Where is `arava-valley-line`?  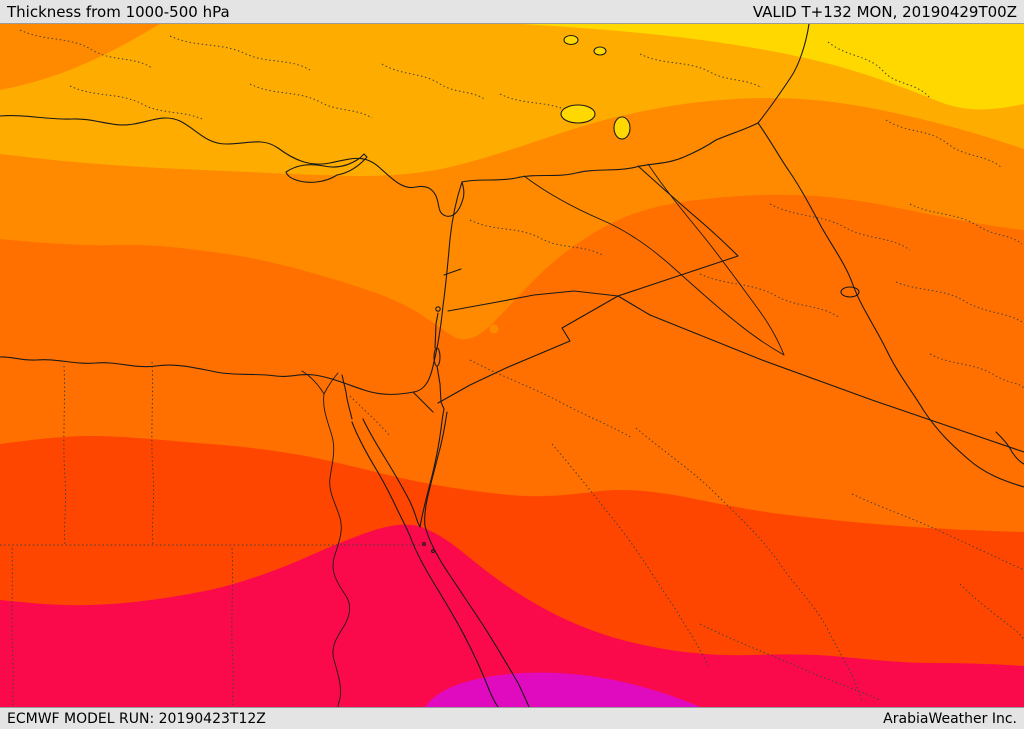 arava-valley-line is located at coordinates (440, 387).